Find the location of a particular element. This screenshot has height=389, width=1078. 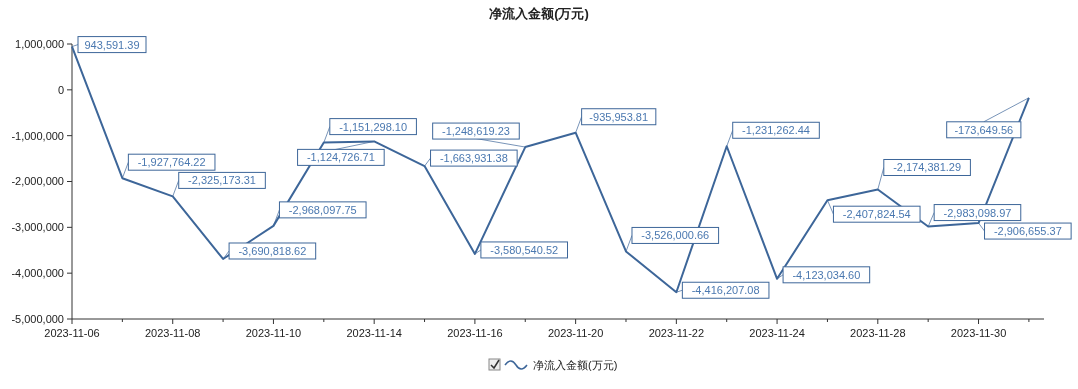

data-label: -2,174,381.29 is located at coordinates (927, 167).